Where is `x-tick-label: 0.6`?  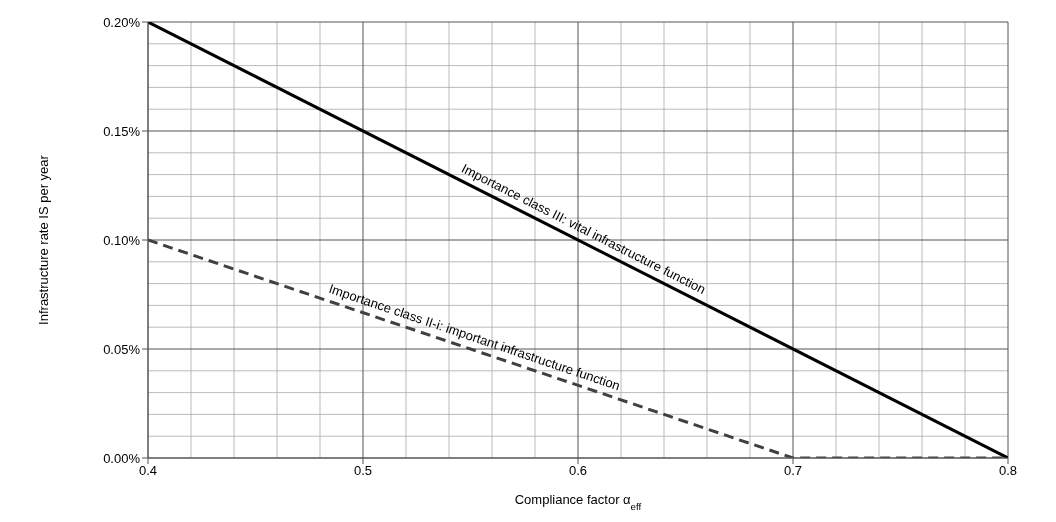 x-tick-label: 0.6 is located at coordinates (578, 471).